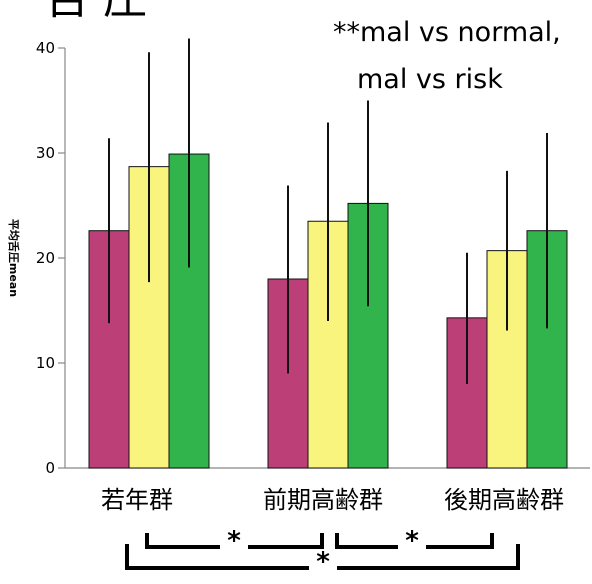 The width and height of the screenshot is (592, 584). I want to click on category-label: 前期高齢群, so click(323, 500).